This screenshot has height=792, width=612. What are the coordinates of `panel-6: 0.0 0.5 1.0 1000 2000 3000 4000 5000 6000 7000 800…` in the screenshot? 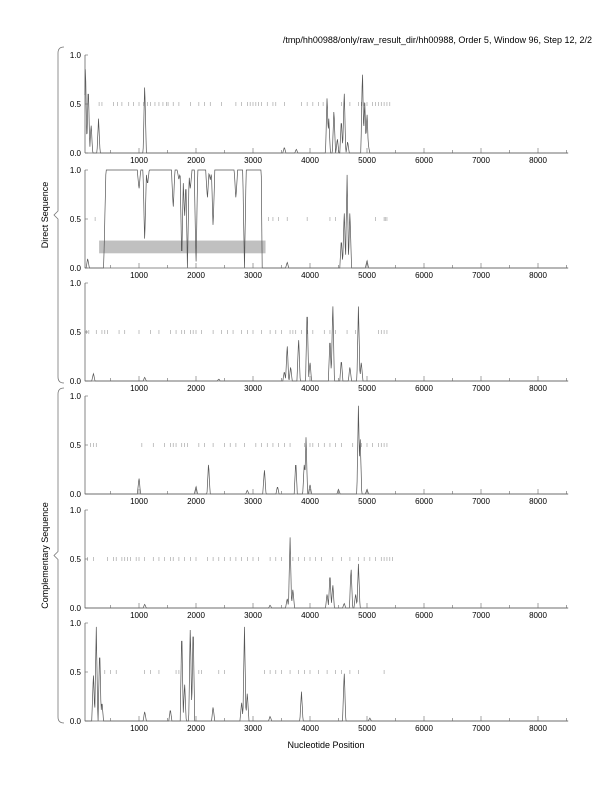 It's located at (319, 676).